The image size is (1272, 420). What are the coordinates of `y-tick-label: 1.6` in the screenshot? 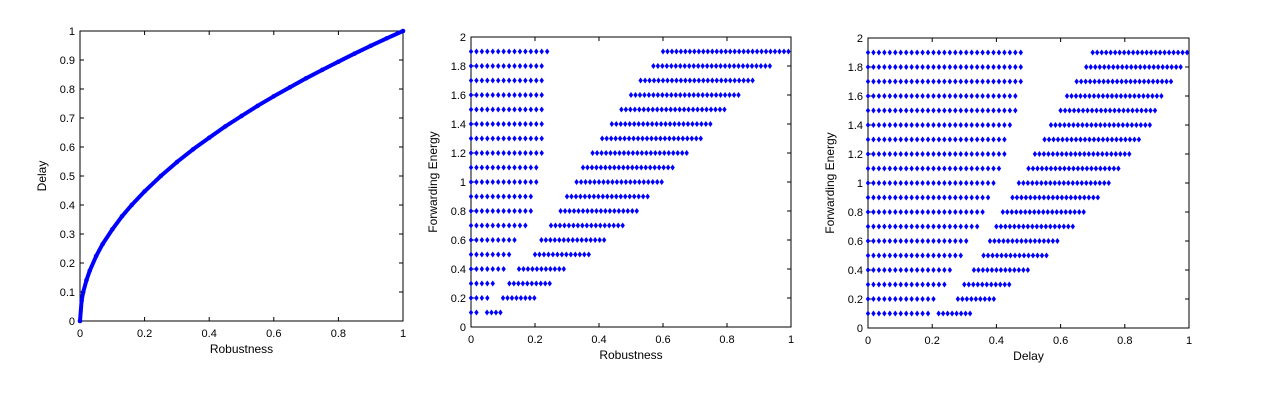 It's located at (458, 96).